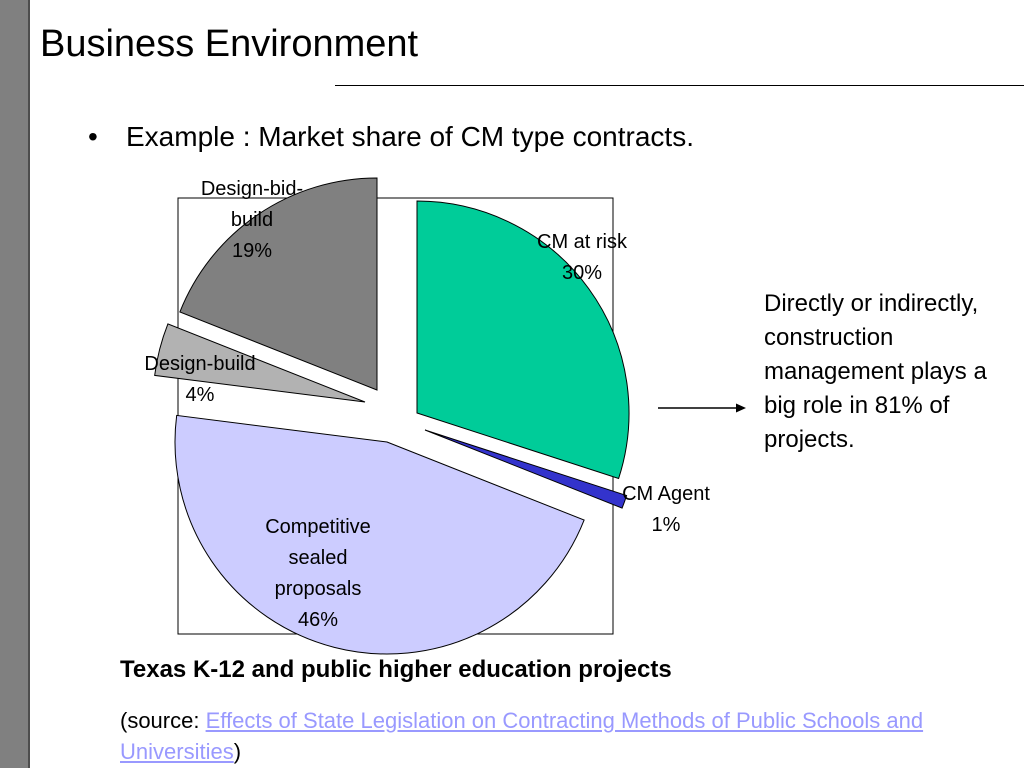 The width and height of the screenshot is (1024, 768). Describe the element at coordinates (260, 363) in the screenshot. I see `pie-slice-design-build` at that location.